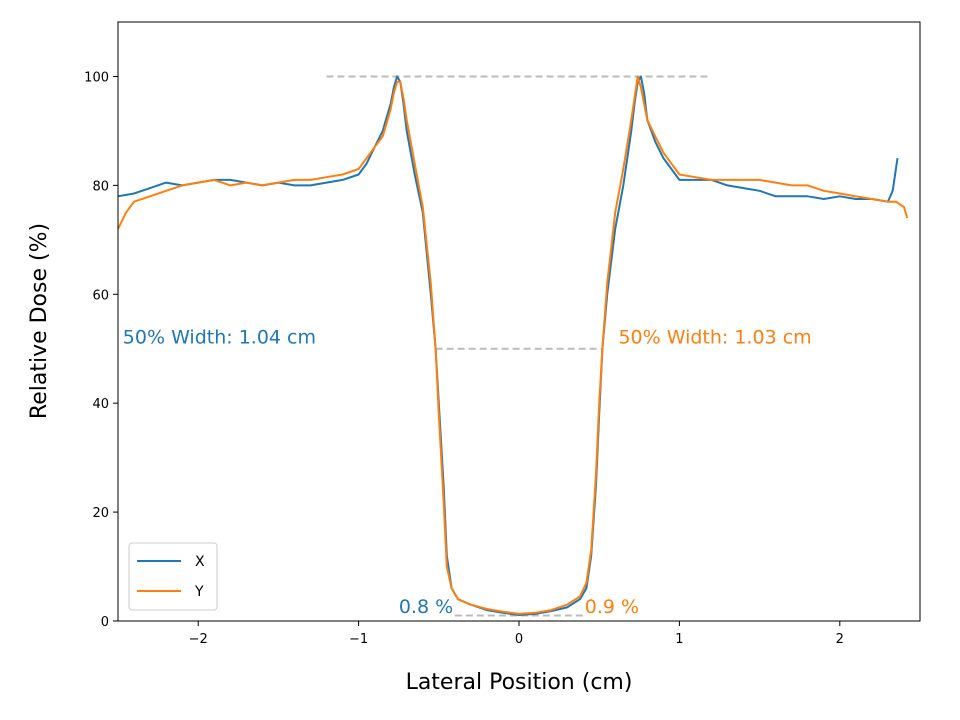  Describe the element at coordinates (96, 77) in the screenshot. I see `y-tick-label: 100` at that location.